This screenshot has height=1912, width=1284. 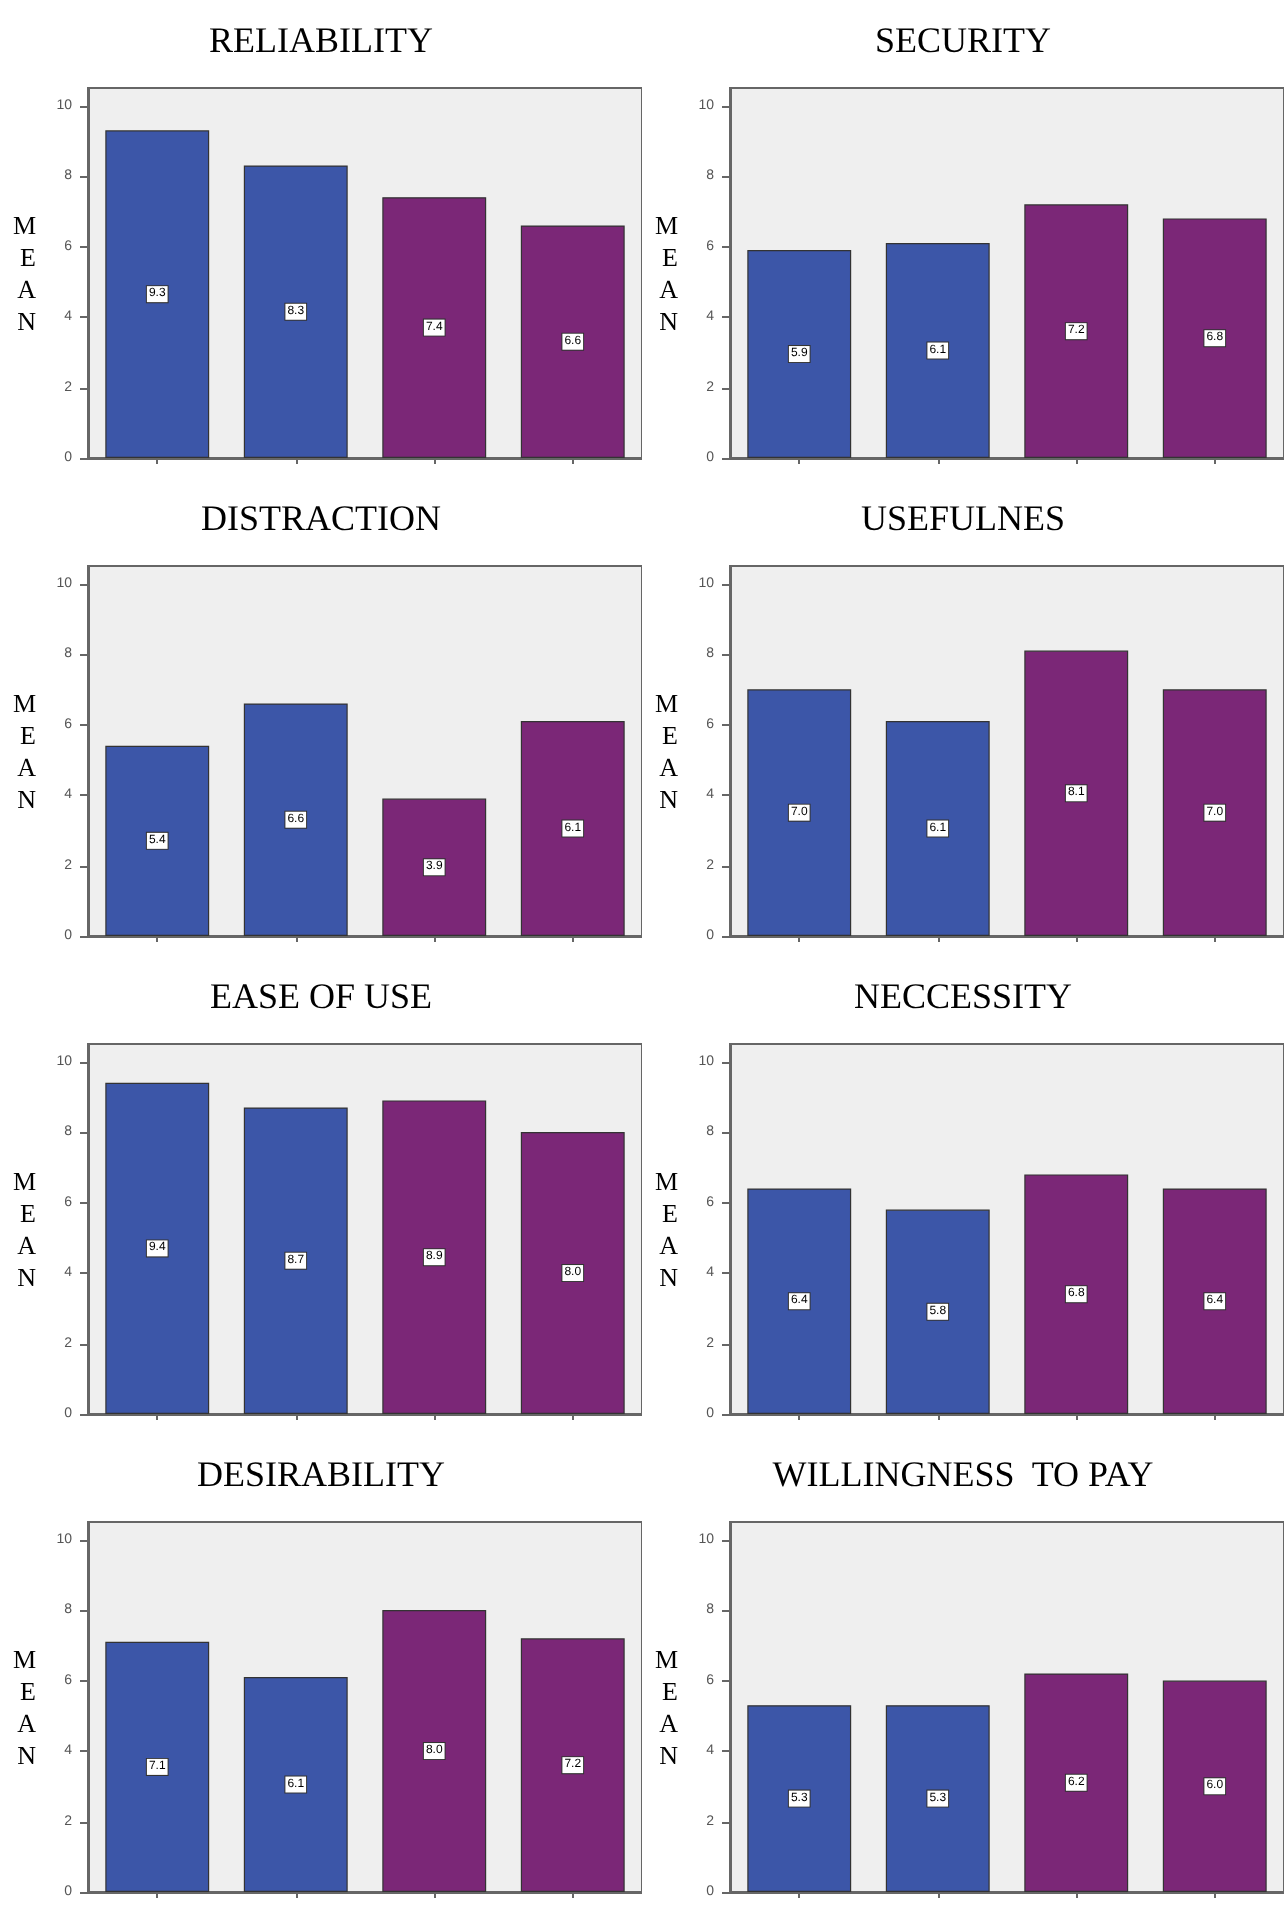 I want to click on chart-title: NECCESSITY, so click(x=963, y=996).